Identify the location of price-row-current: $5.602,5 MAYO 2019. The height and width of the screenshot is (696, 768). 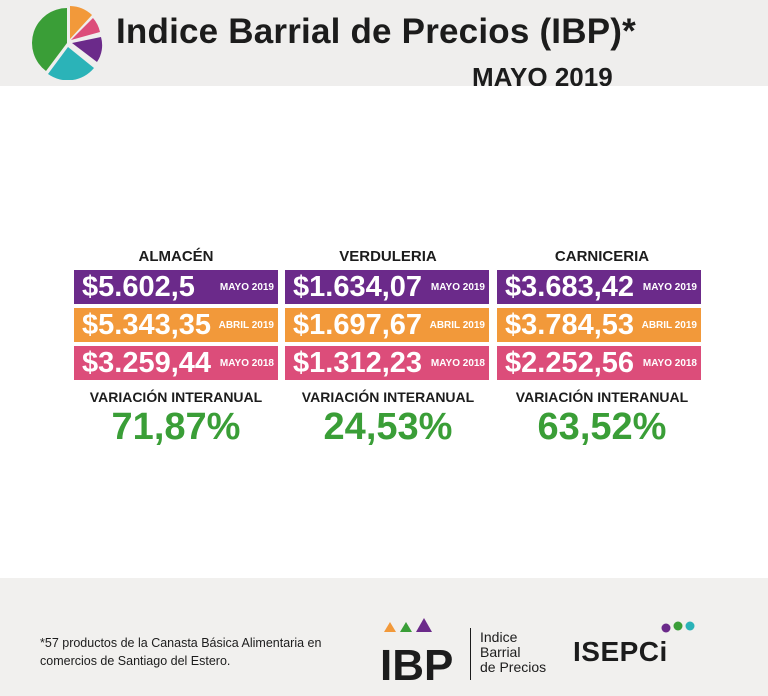
(176, 287).